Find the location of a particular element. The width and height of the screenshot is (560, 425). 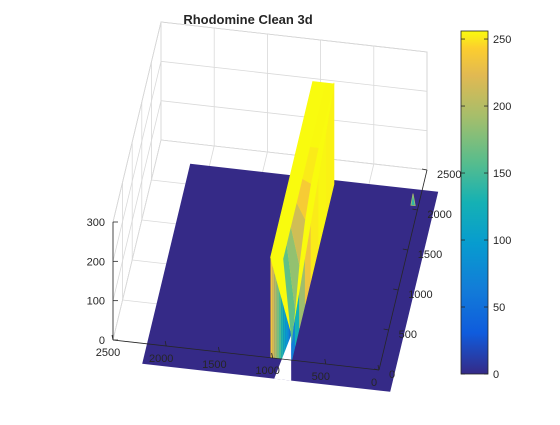

colorbar-tick-label: 200 is located at coordinates (502, 107).